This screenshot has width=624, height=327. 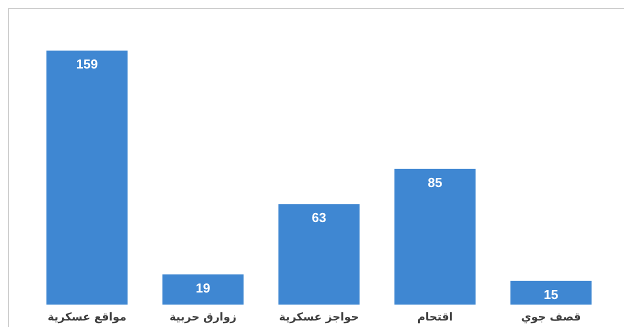 I want to click on data-label: 15, so click(x=551, y=294).